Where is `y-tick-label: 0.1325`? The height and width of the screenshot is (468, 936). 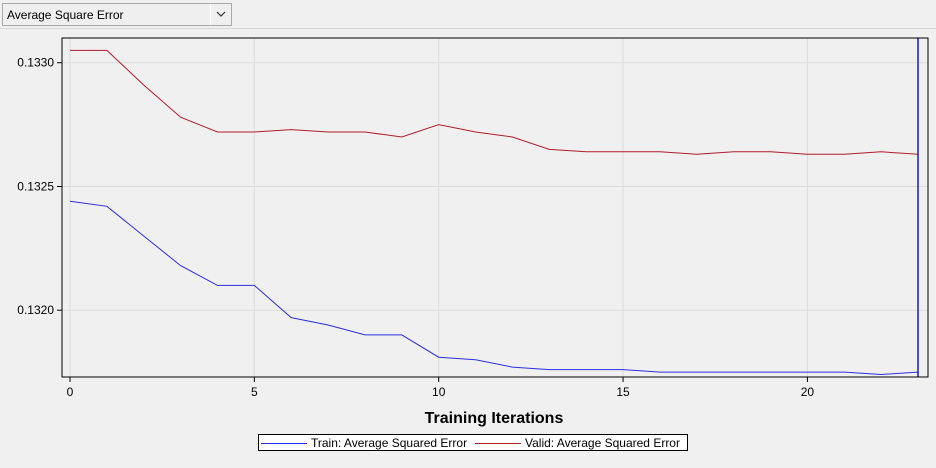
y-tick-label: 0.1325 is located at coordinates (35, 186).